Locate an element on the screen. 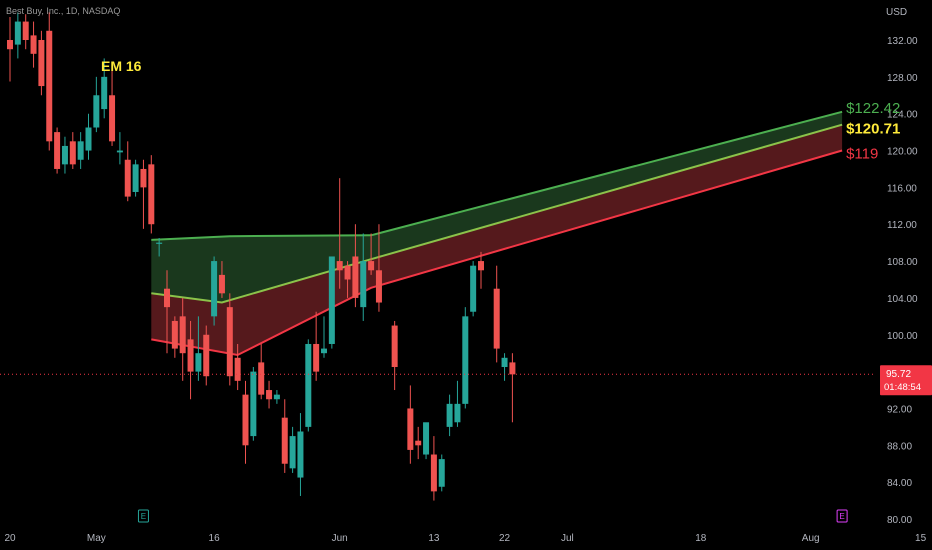 The width and height of the screenshot is (932, 550). last-price-box is located at coordinates (906, 380).